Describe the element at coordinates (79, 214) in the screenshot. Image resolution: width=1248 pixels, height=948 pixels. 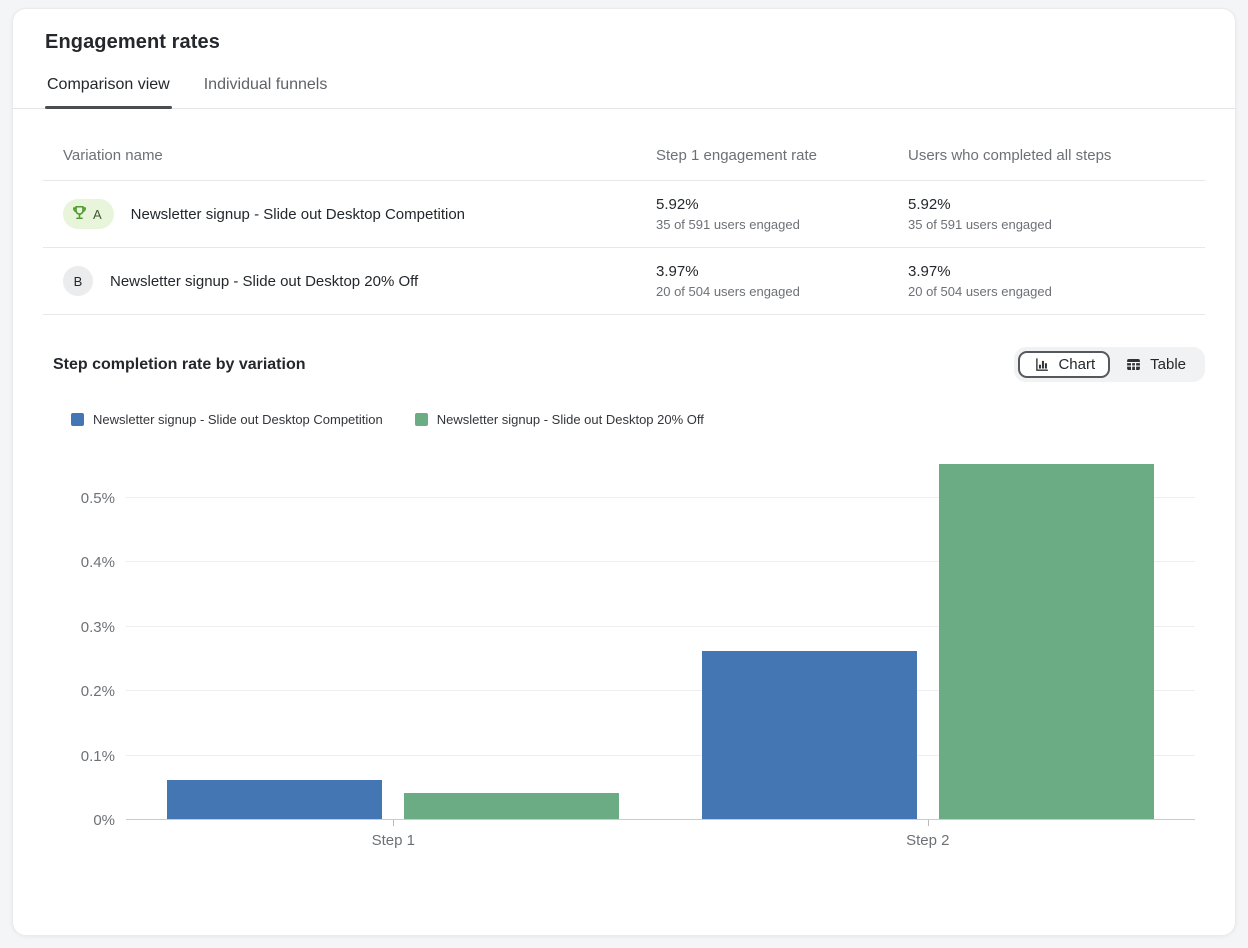
I see `trophy-icon` at that location.